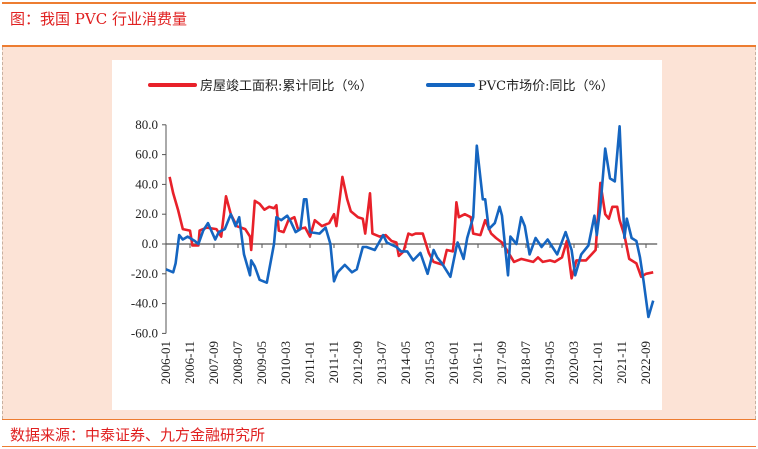  What do you see at coordinates (379, 419) in the screenshot?
I see `footer-divider` at bounding box center [379, 419].